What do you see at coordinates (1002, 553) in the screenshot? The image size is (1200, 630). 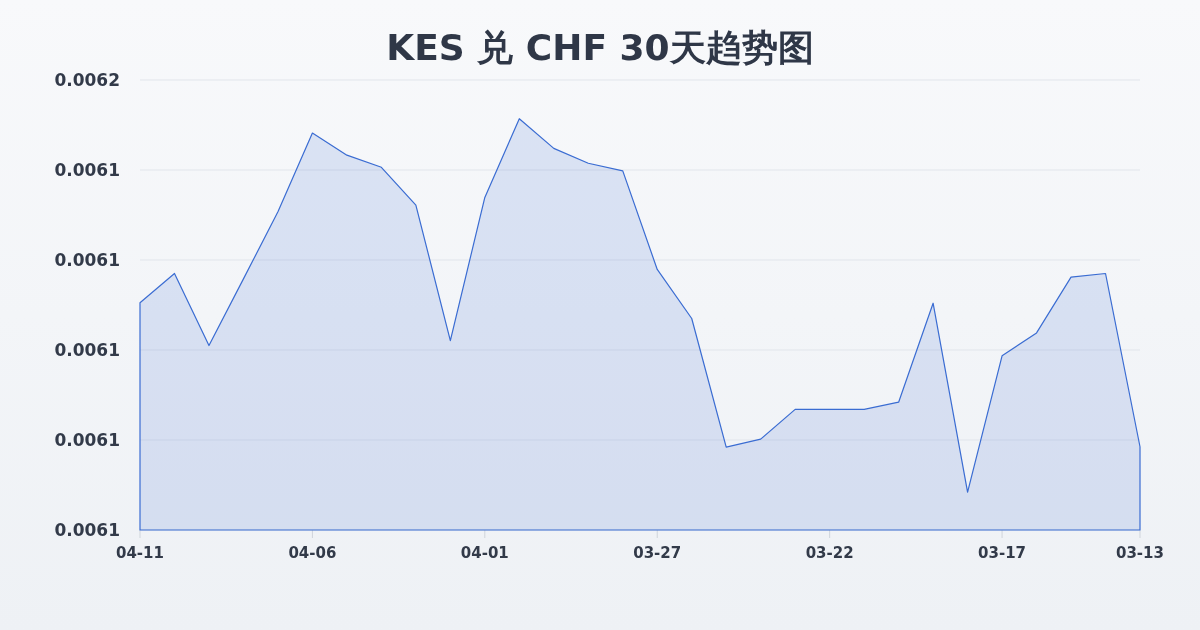 I see `x-tick-label: 03-17` at bounding box center [1002, 553].